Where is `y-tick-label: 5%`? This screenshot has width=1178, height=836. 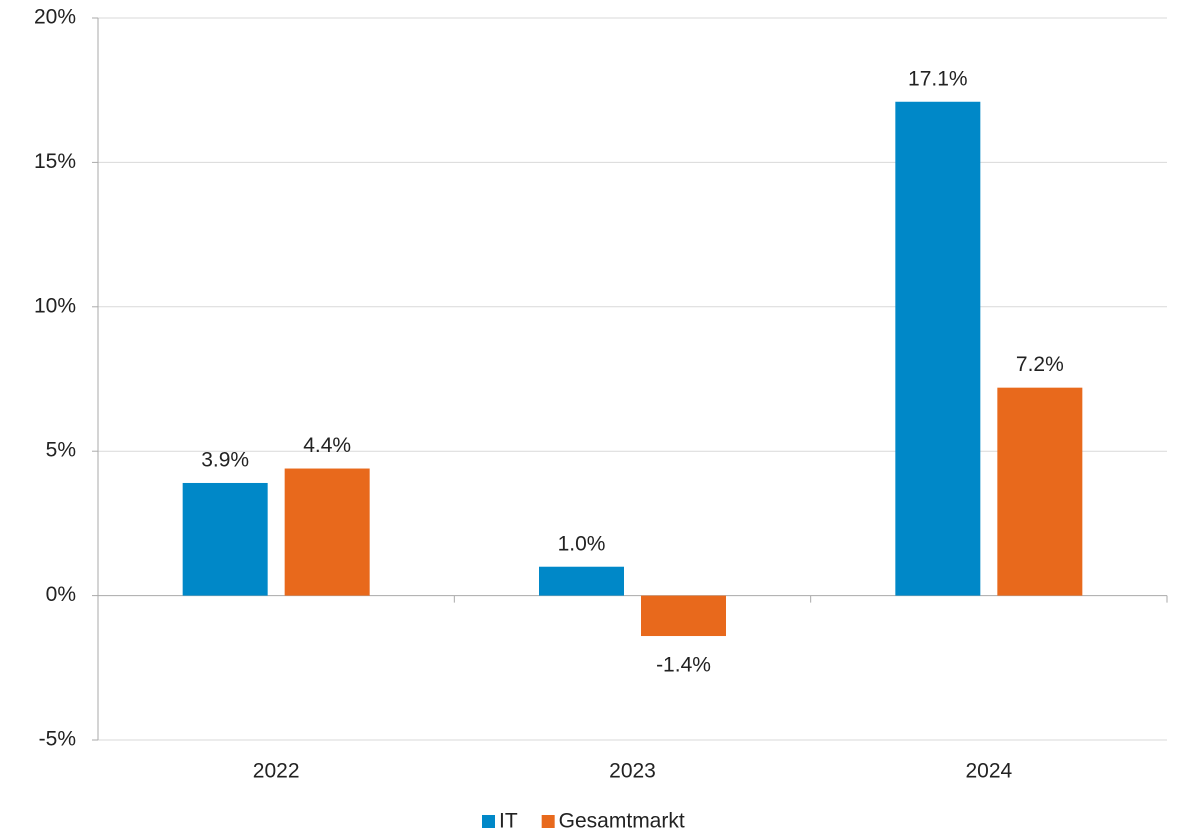 y-tick-label: 5% is located at coordinates (61, 450).